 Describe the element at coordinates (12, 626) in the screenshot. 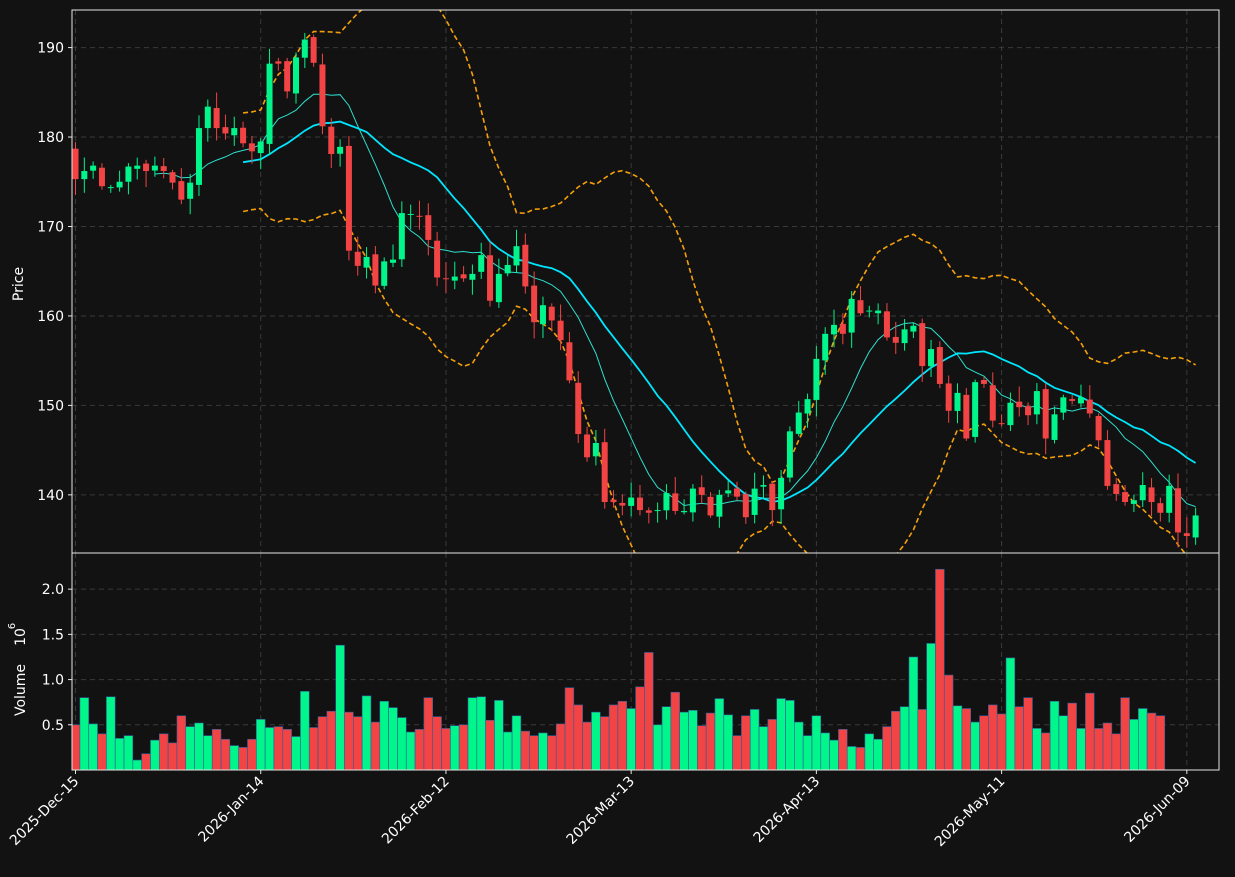

I see `volume-exponent-power: 6` at that location.